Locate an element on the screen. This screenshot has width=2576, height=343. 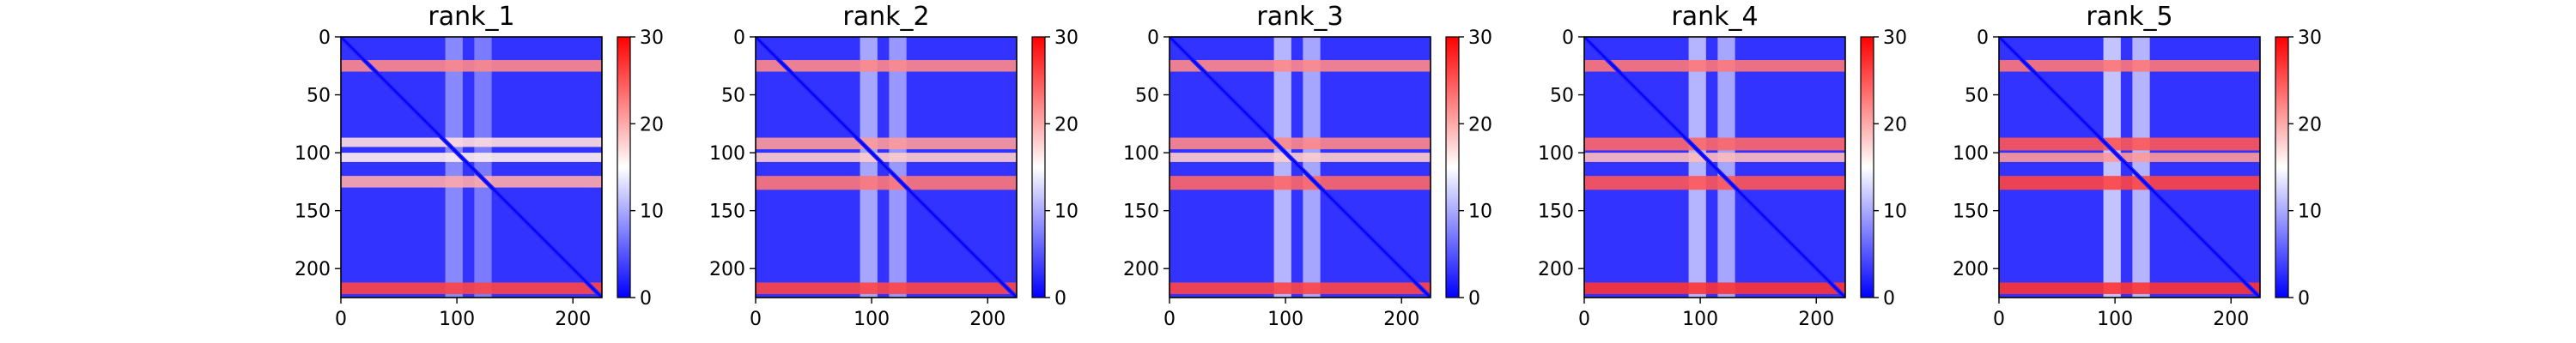
heatmap-panel-2: rank_2 0 100 200 0 50 100 150 200 0 10 20 30 is located at coordinates (893, 166).